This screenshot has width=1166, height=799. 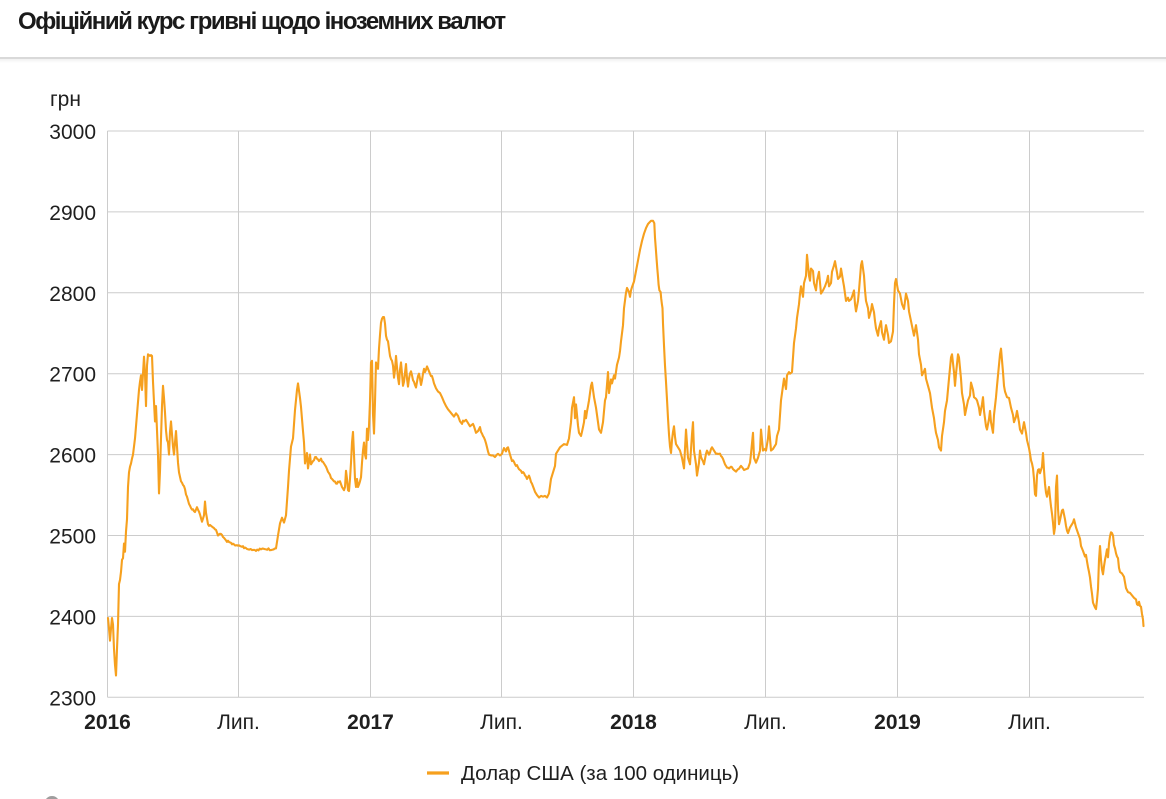 What do you see at coordinates (633, 722) in the screenshot?
I see `svg-text: 2018` at bounding box center [633, 722].